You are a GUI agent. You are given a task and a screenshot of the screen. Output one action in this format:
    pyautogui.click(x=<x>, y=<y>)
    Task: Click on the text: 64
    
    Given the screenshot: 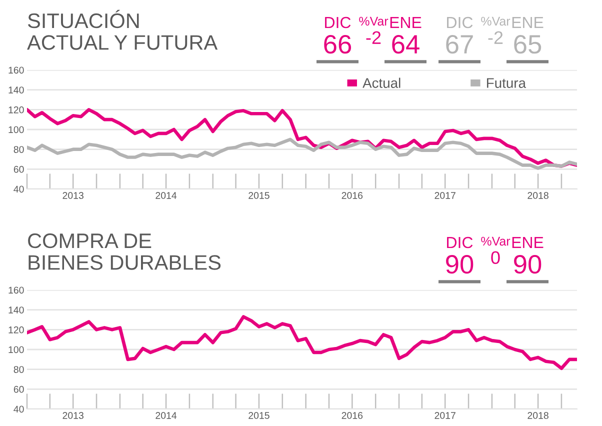 What is the action you would take?
    pyautogui.click(x=406, y=44)
    